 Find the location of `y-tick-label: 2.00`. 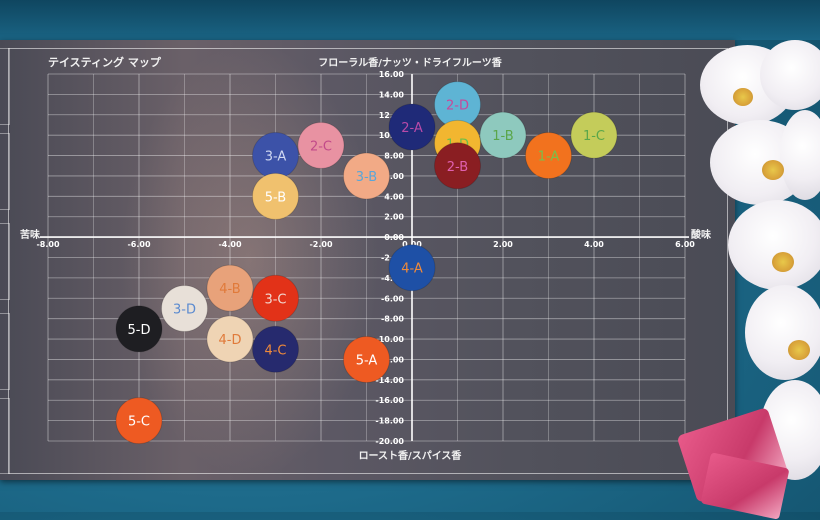

y-tick-label: 2.00 is located at coordinates (394, 217).